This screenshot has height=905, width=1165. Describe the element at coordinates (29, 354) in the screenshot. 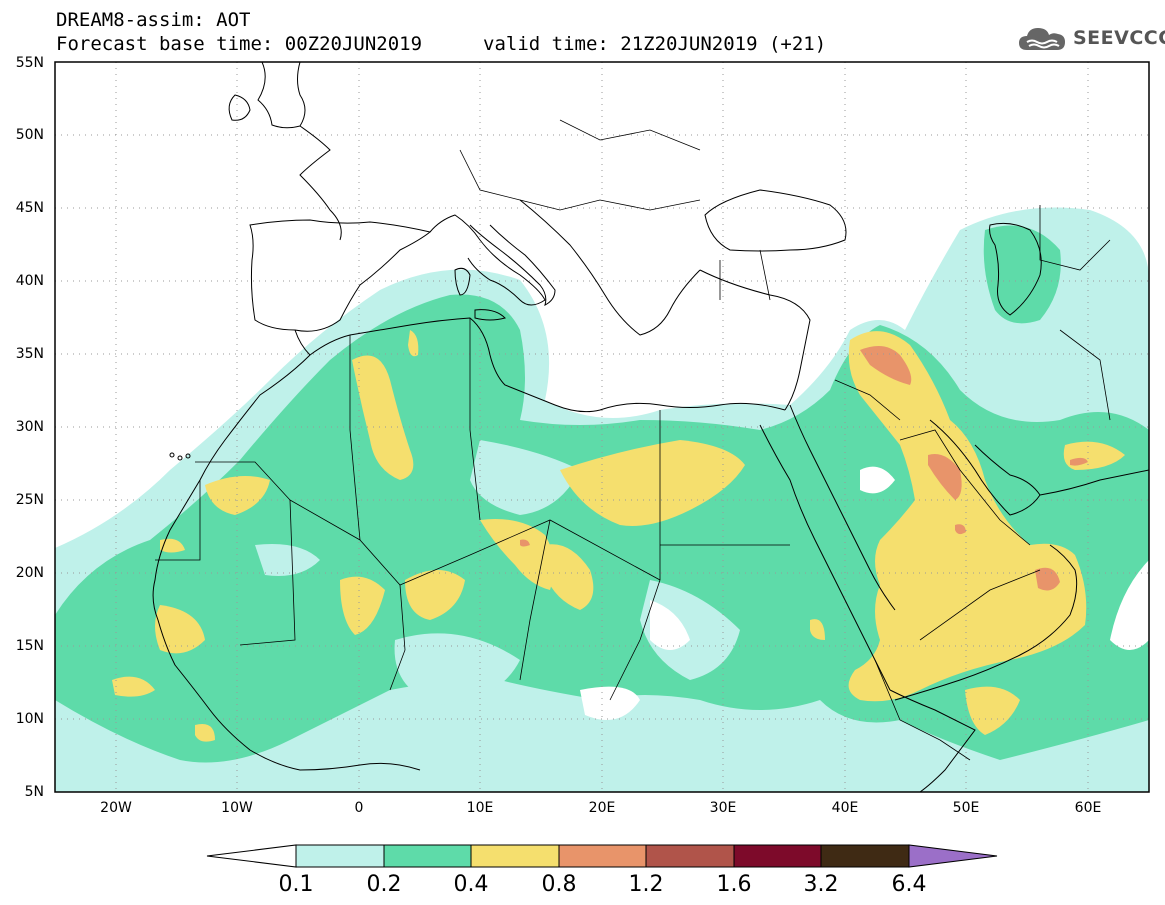

I see `lat-label-35n: 35N` at that location.